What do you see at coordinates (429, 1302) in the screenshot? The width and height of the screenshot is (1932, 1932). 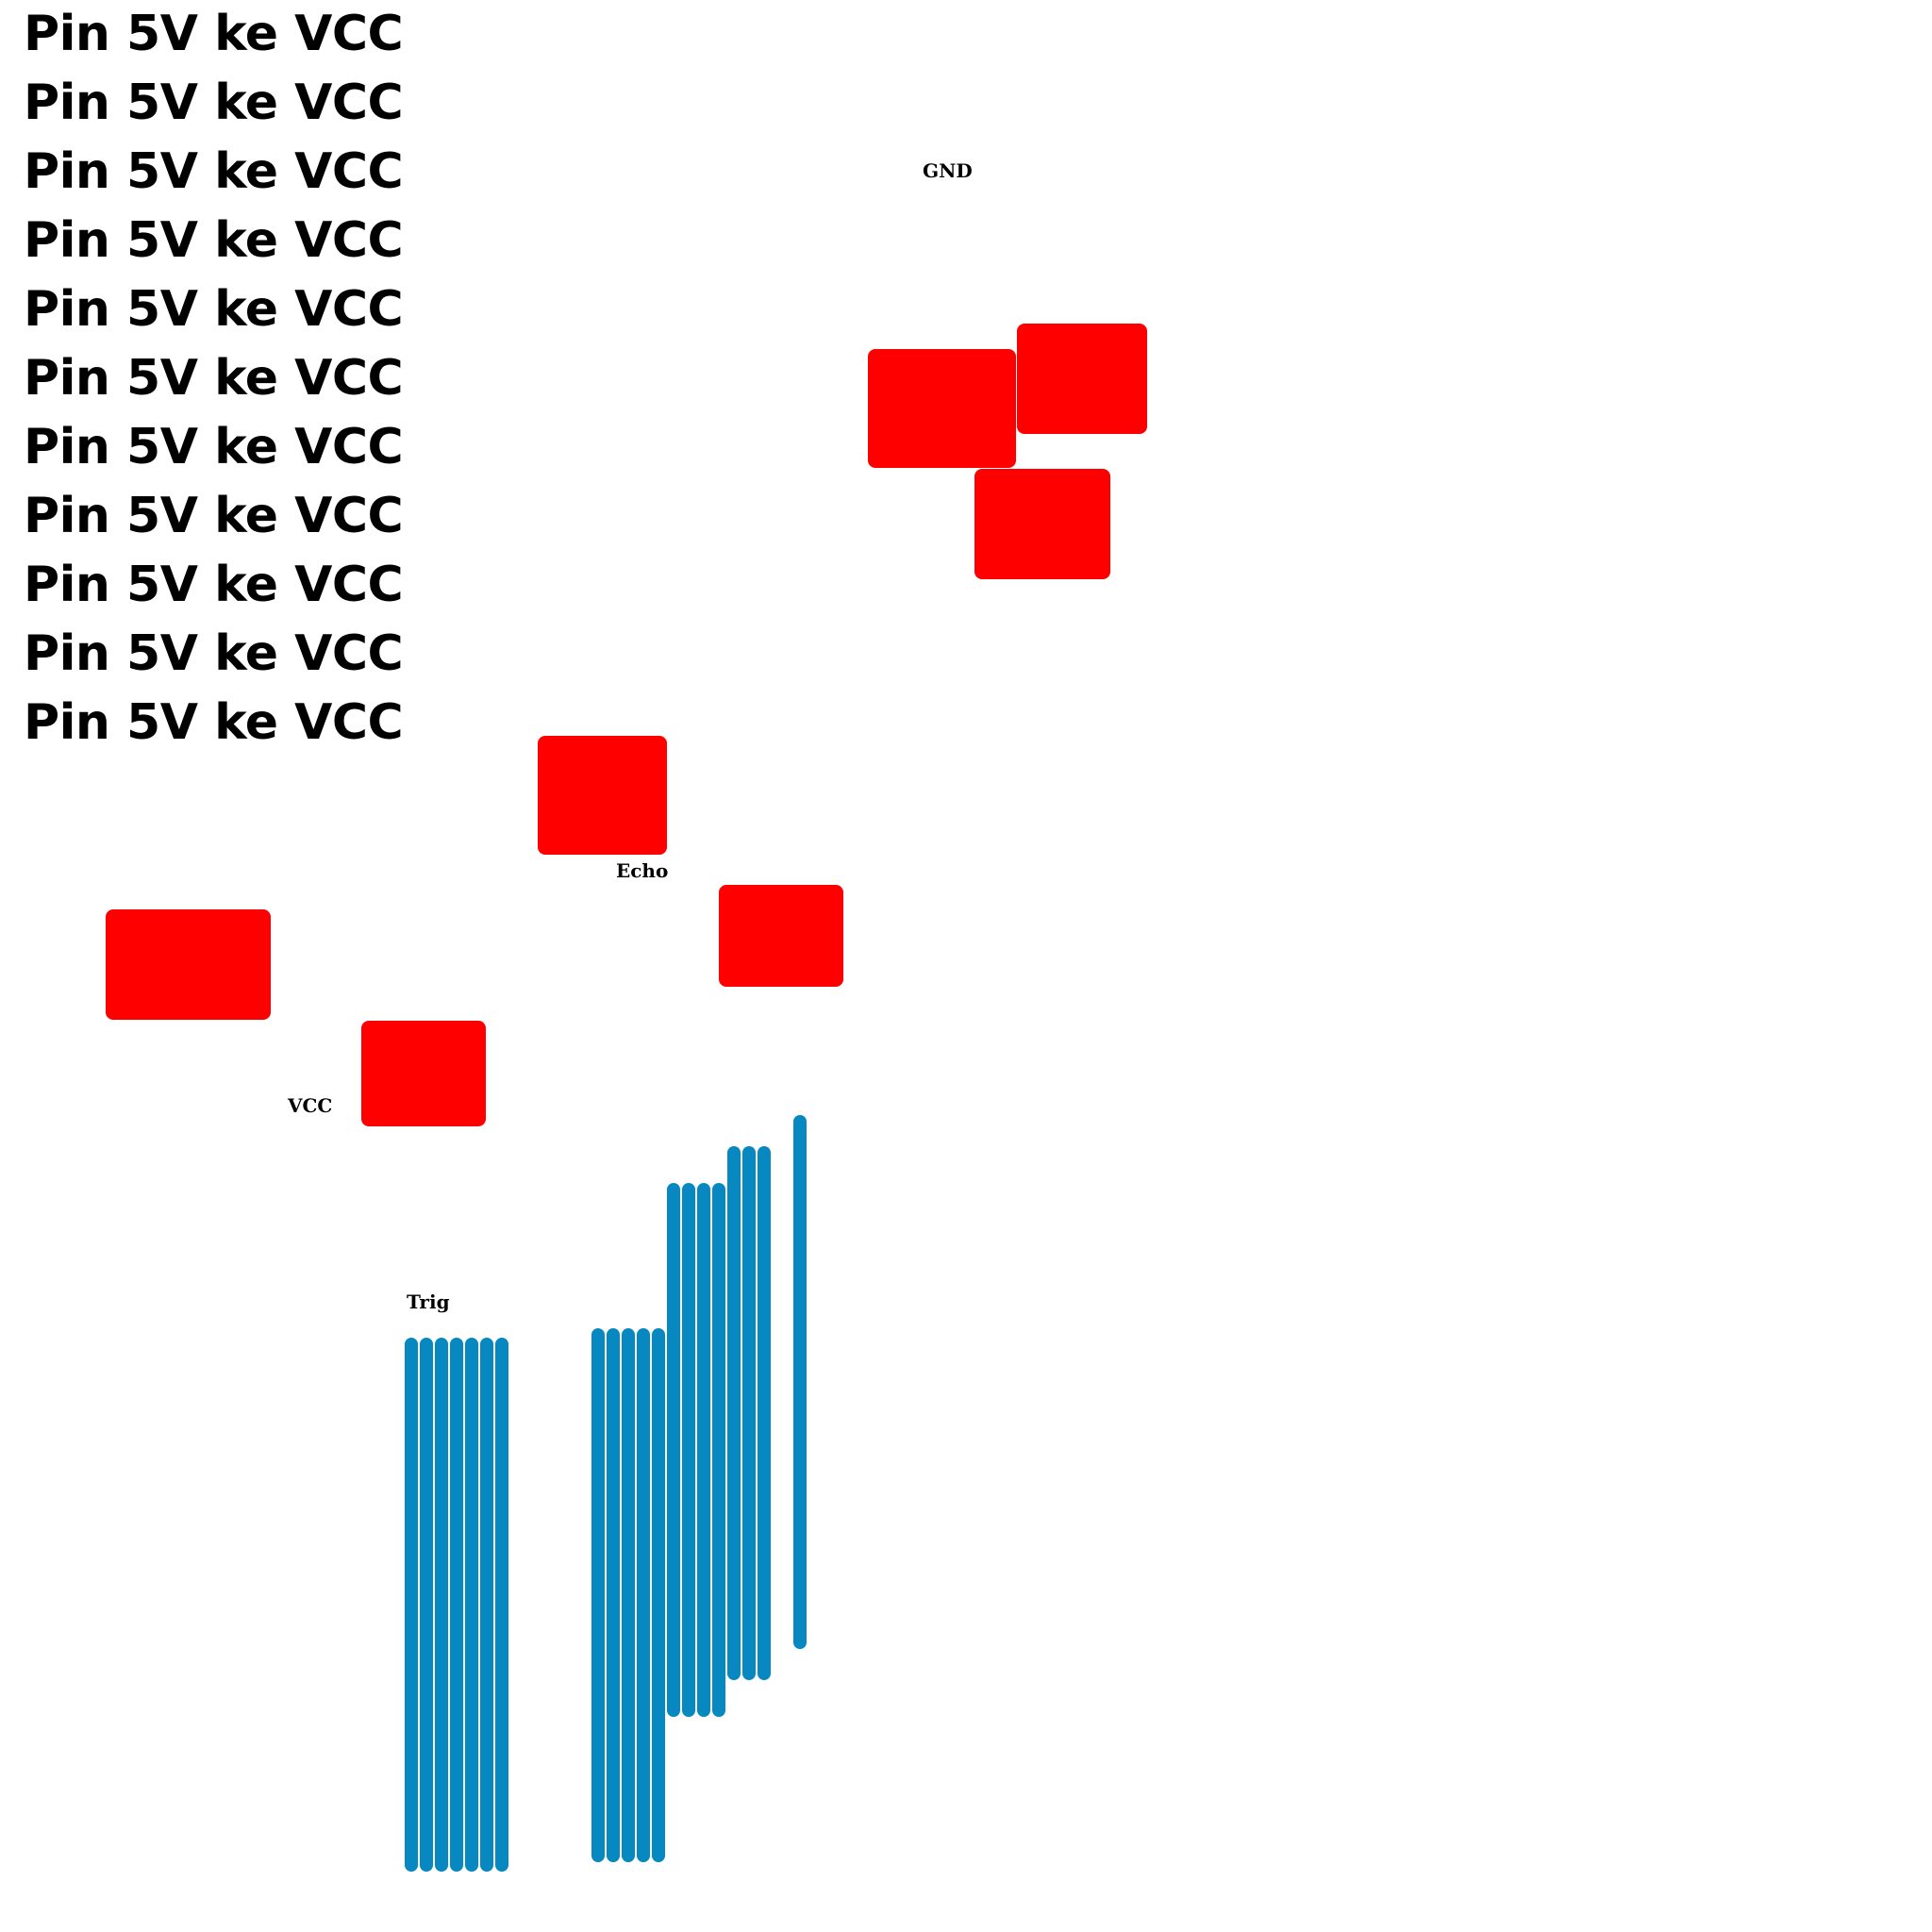 I see `trig-label: Trig` at bounding box center [429, 1302].